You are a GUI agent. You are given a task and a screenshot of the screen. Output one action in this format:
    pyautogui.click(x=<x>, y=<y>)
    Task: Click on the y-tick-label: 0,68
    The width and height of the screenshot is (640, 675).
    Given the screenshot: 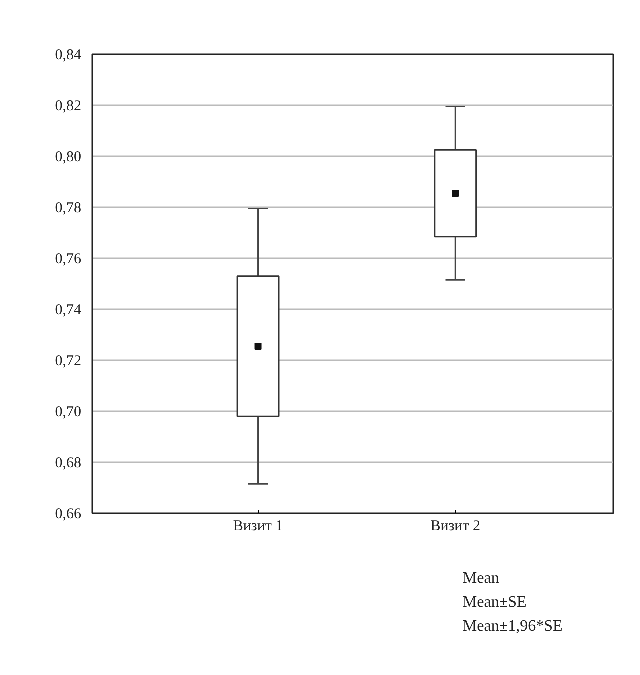 What is the action you would take?
    pyautogui.click(x=68, y=464)
    